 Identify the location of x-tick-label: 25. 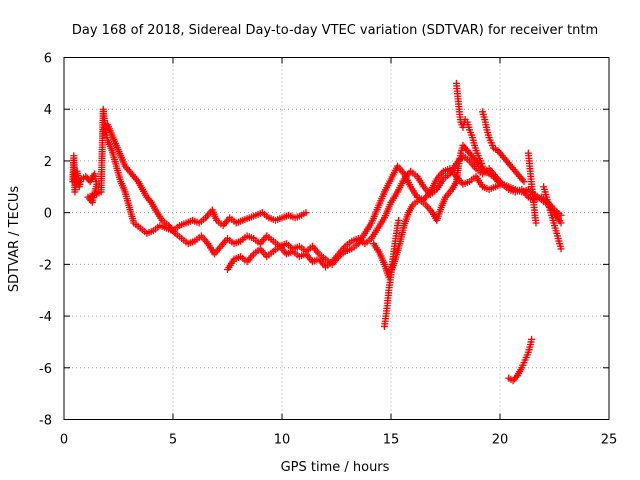
(609, 440).